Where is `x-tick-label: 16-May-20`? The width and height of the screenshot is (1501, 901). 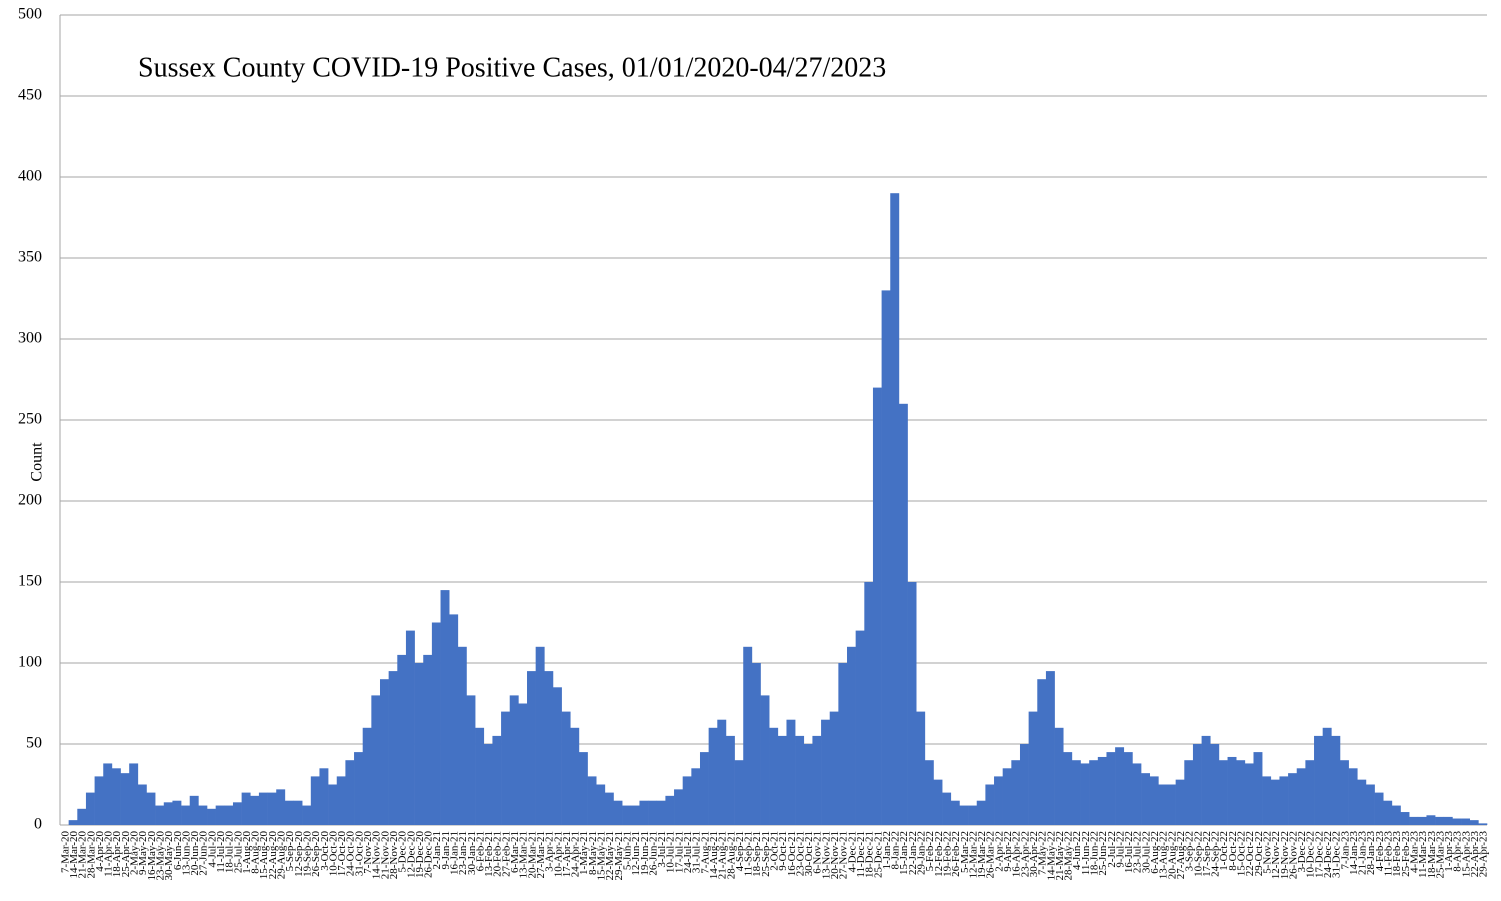
x-tick-label: 16-May-20 is located at coordinates (152, 856).